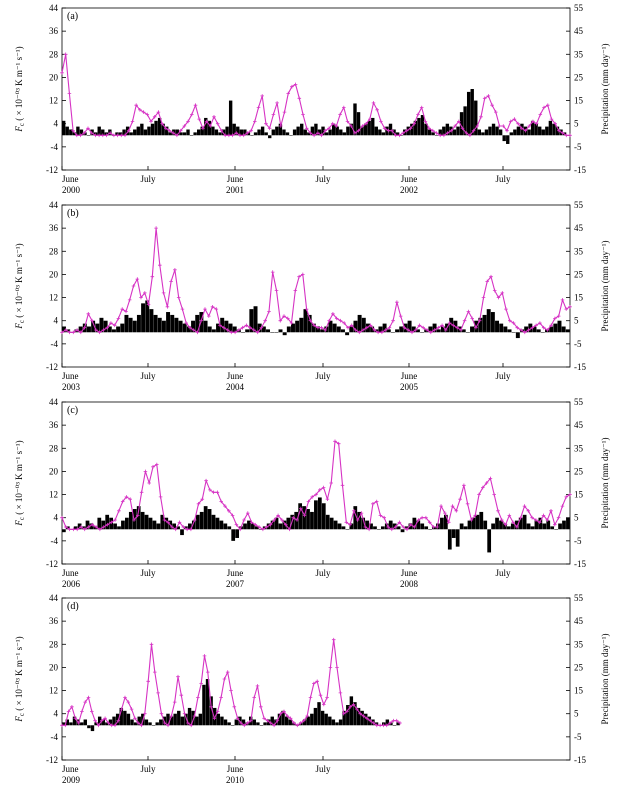  I want to click on year-label: 2001, so click(235, 190).